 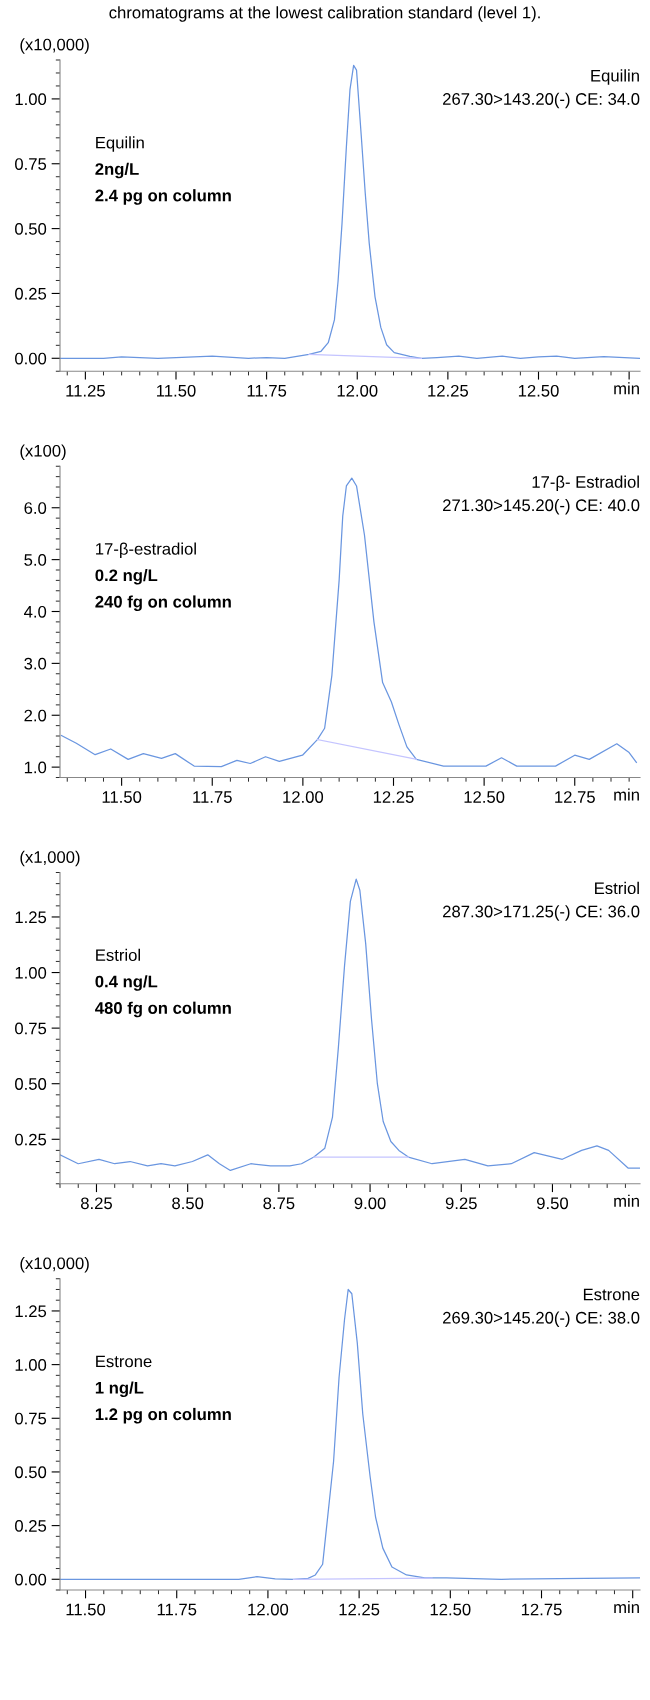 What do you see at coordinates (163, 197) in the screenshot?
I see `annotation: 2.4 pg on column` at bounding box center [163, 197].